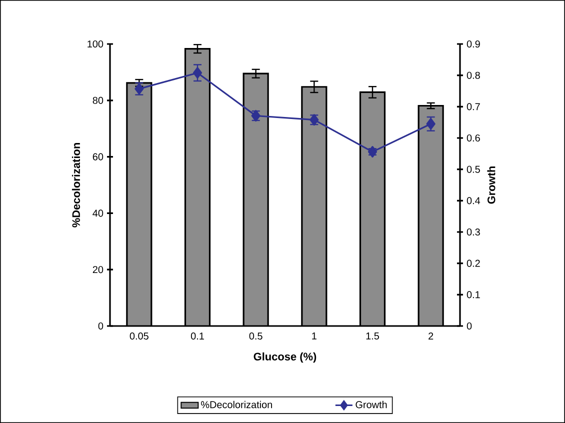 This screenshot has width=565, height=423. Describe the element at coordinates (473, 106) in the screenshot. I see `y2-tick-label: 0.7` at that location.